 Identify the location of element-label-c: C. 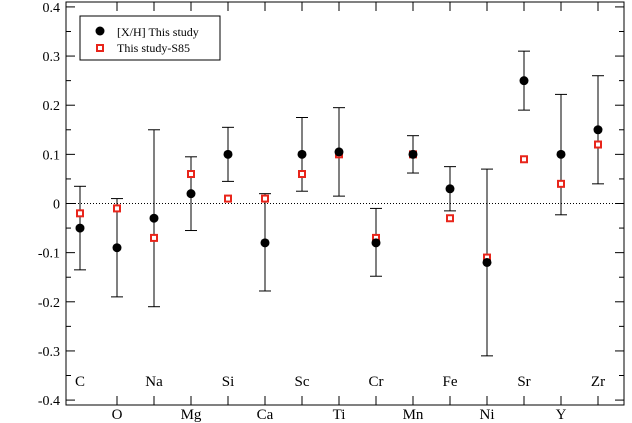
(80, 382).